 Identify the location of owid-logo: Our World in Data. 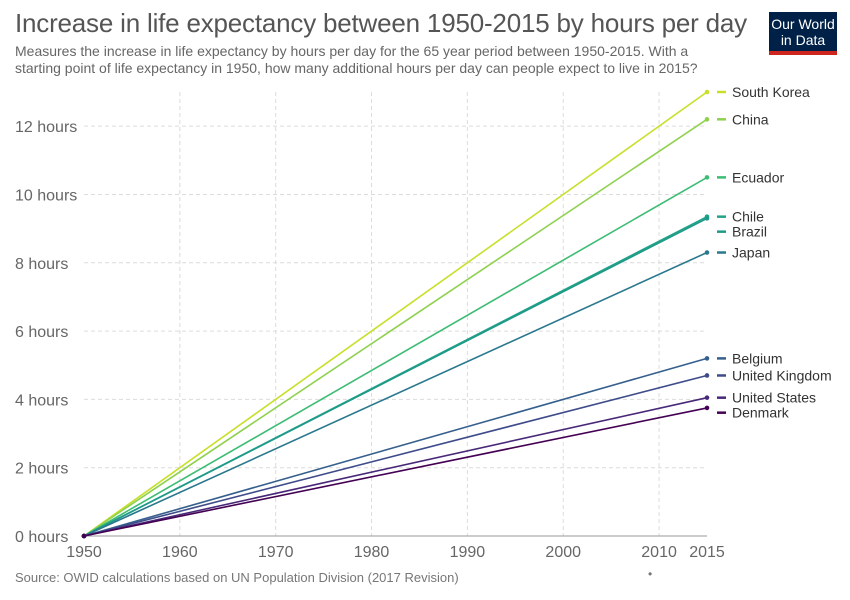
(803, 33).